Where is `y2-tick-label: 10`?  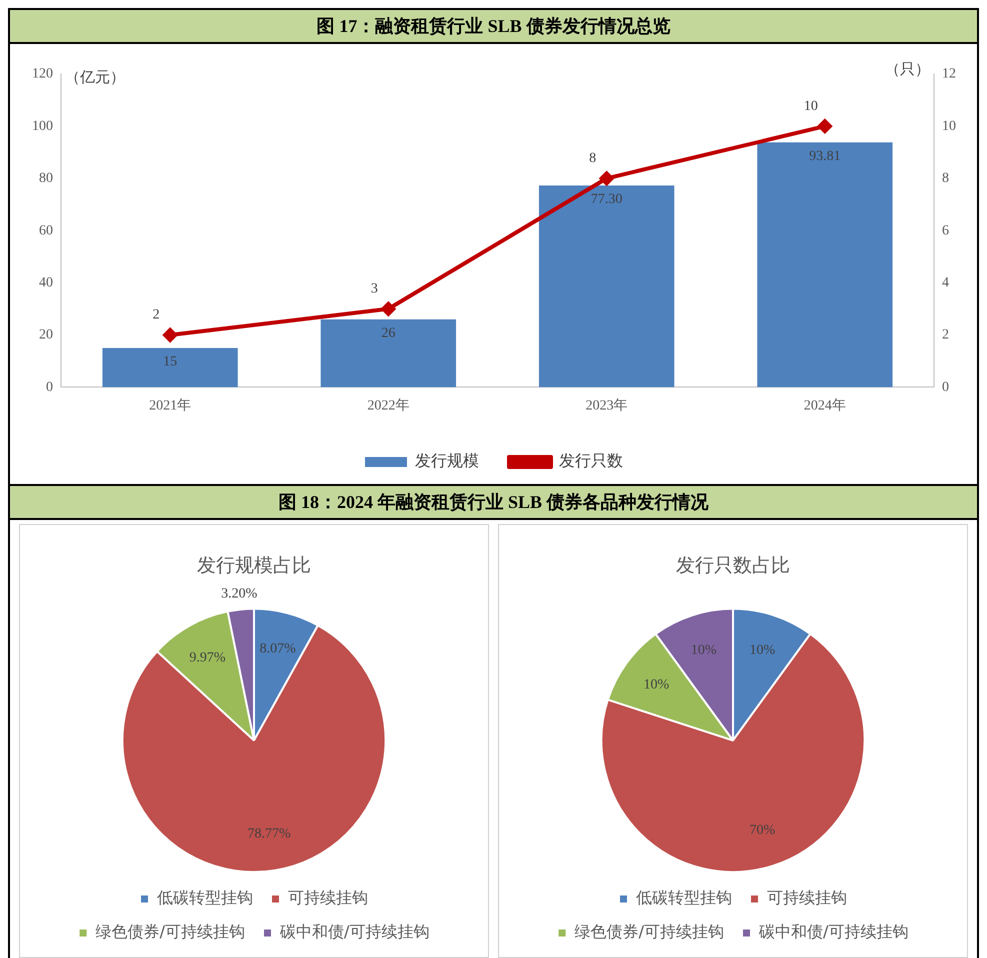
y2-tick-label: 10 is located at coordinates (949, 126).